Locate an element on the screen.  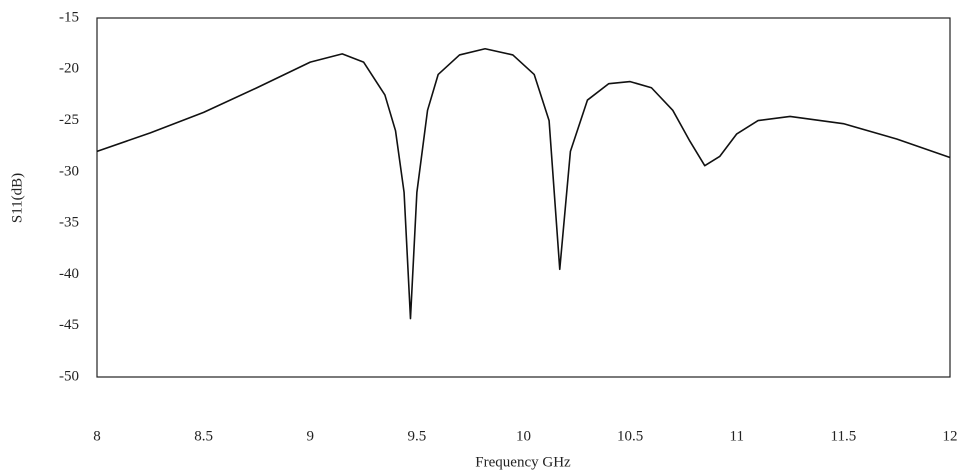
x-tick-label: 10 is located at coordinates (523, 436).